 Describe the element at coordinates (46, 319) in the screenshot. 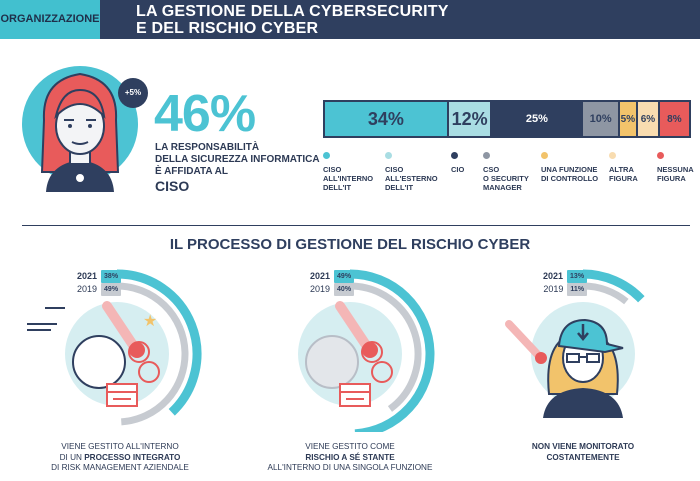

I see `speed-lines-icon` at that location.